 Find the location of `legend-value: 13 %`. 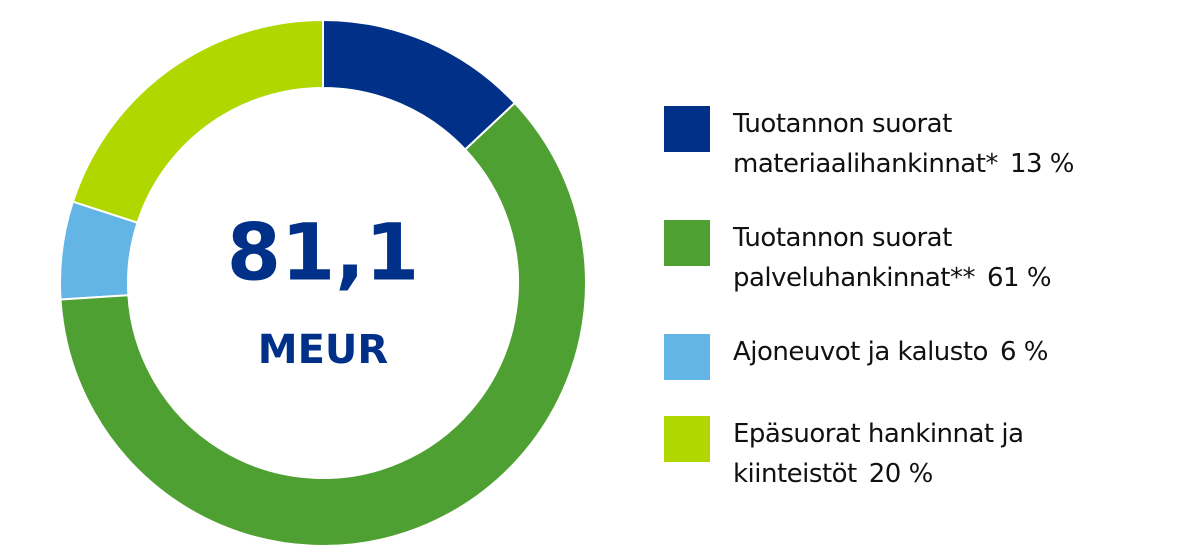

legend-value: 13 % is located at coordinates (1042, 164).